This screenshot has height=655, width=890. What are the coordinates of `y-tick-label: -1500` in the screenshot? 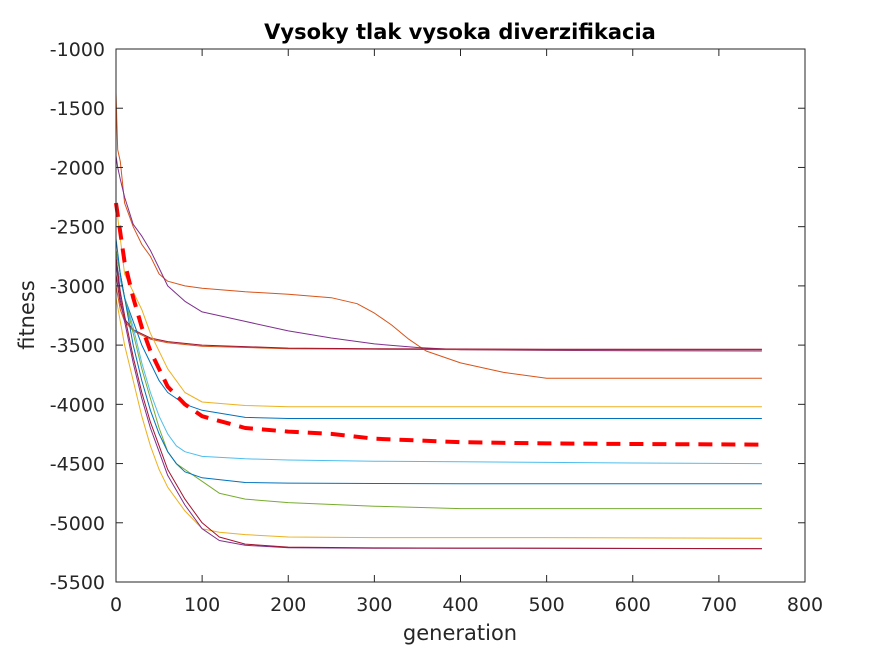 It's located at (77, 109).